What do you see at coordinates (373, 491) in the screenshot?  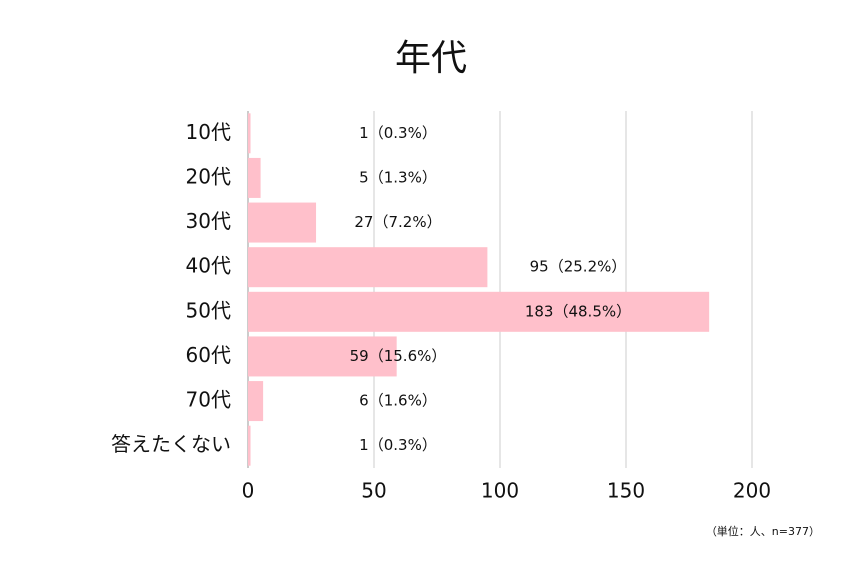 I see `x-tick-label: 50` at bounding box center [373, 491].